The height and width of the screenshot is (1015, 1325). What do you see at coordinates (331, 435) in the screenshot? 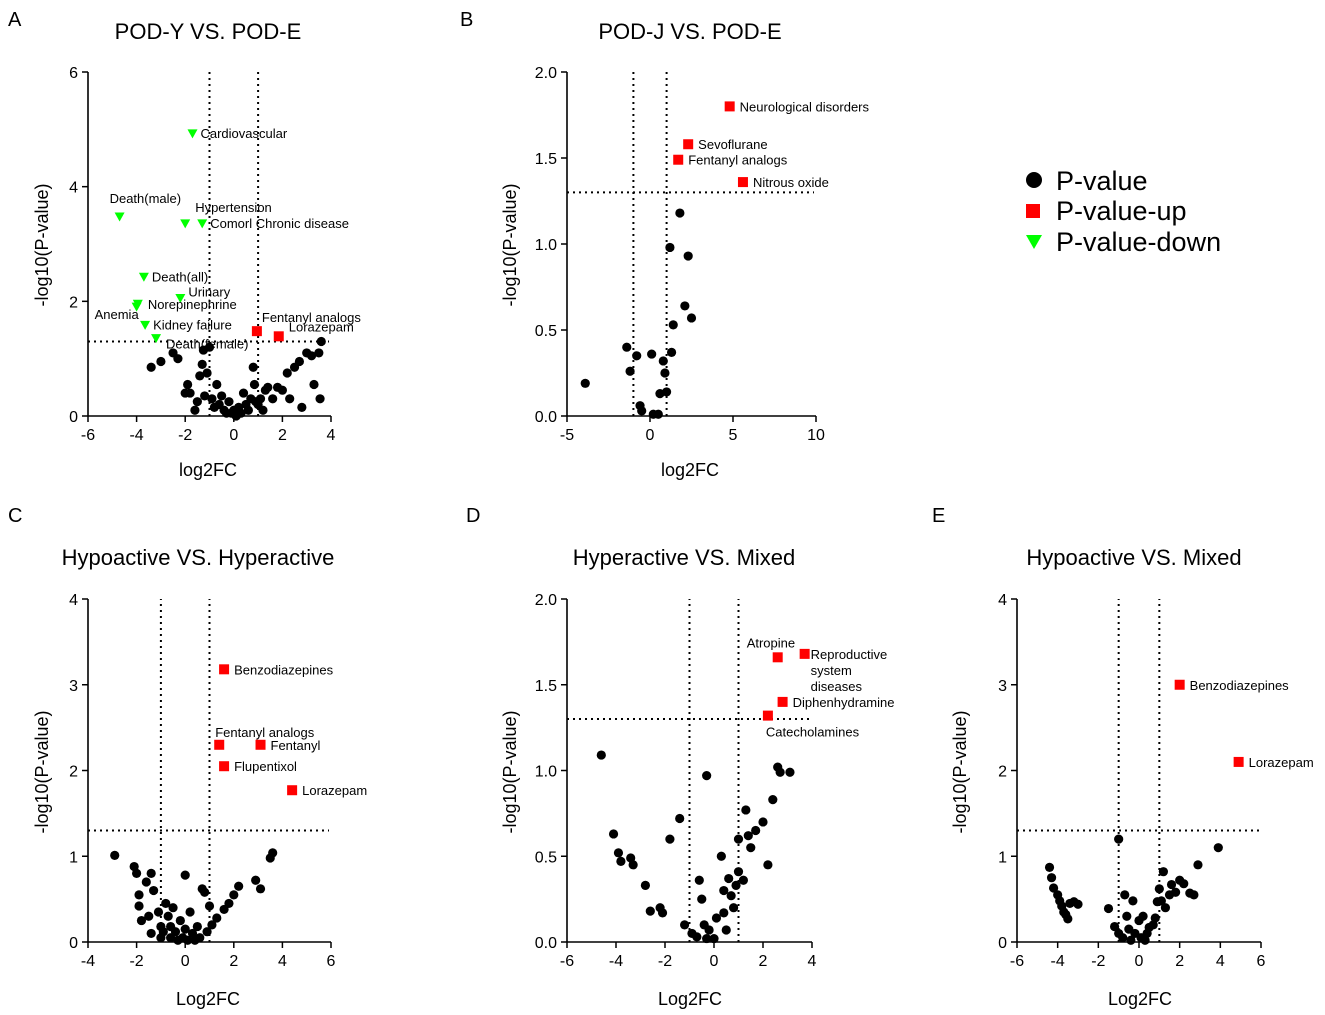
I see `x-tick-label-a: 4` at bounding box center [331, 435].